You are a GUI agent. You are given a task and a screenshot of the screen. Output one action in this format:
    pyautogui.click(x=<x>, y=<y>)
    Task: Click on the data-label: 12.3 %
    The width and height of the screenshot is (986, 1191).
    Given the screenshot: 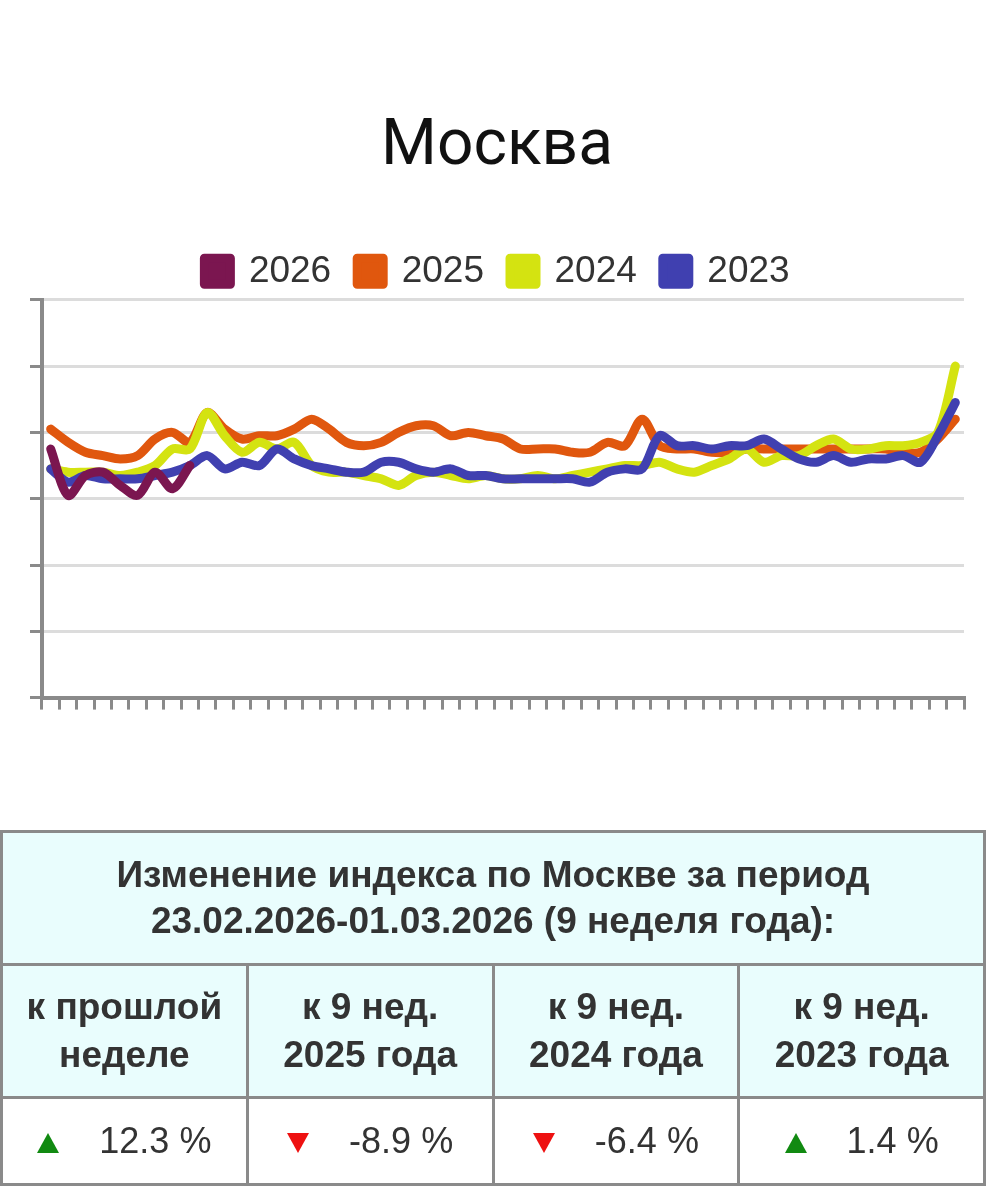 What is the action you would take?
    pyautogui.click(x=155, y=1140)
    